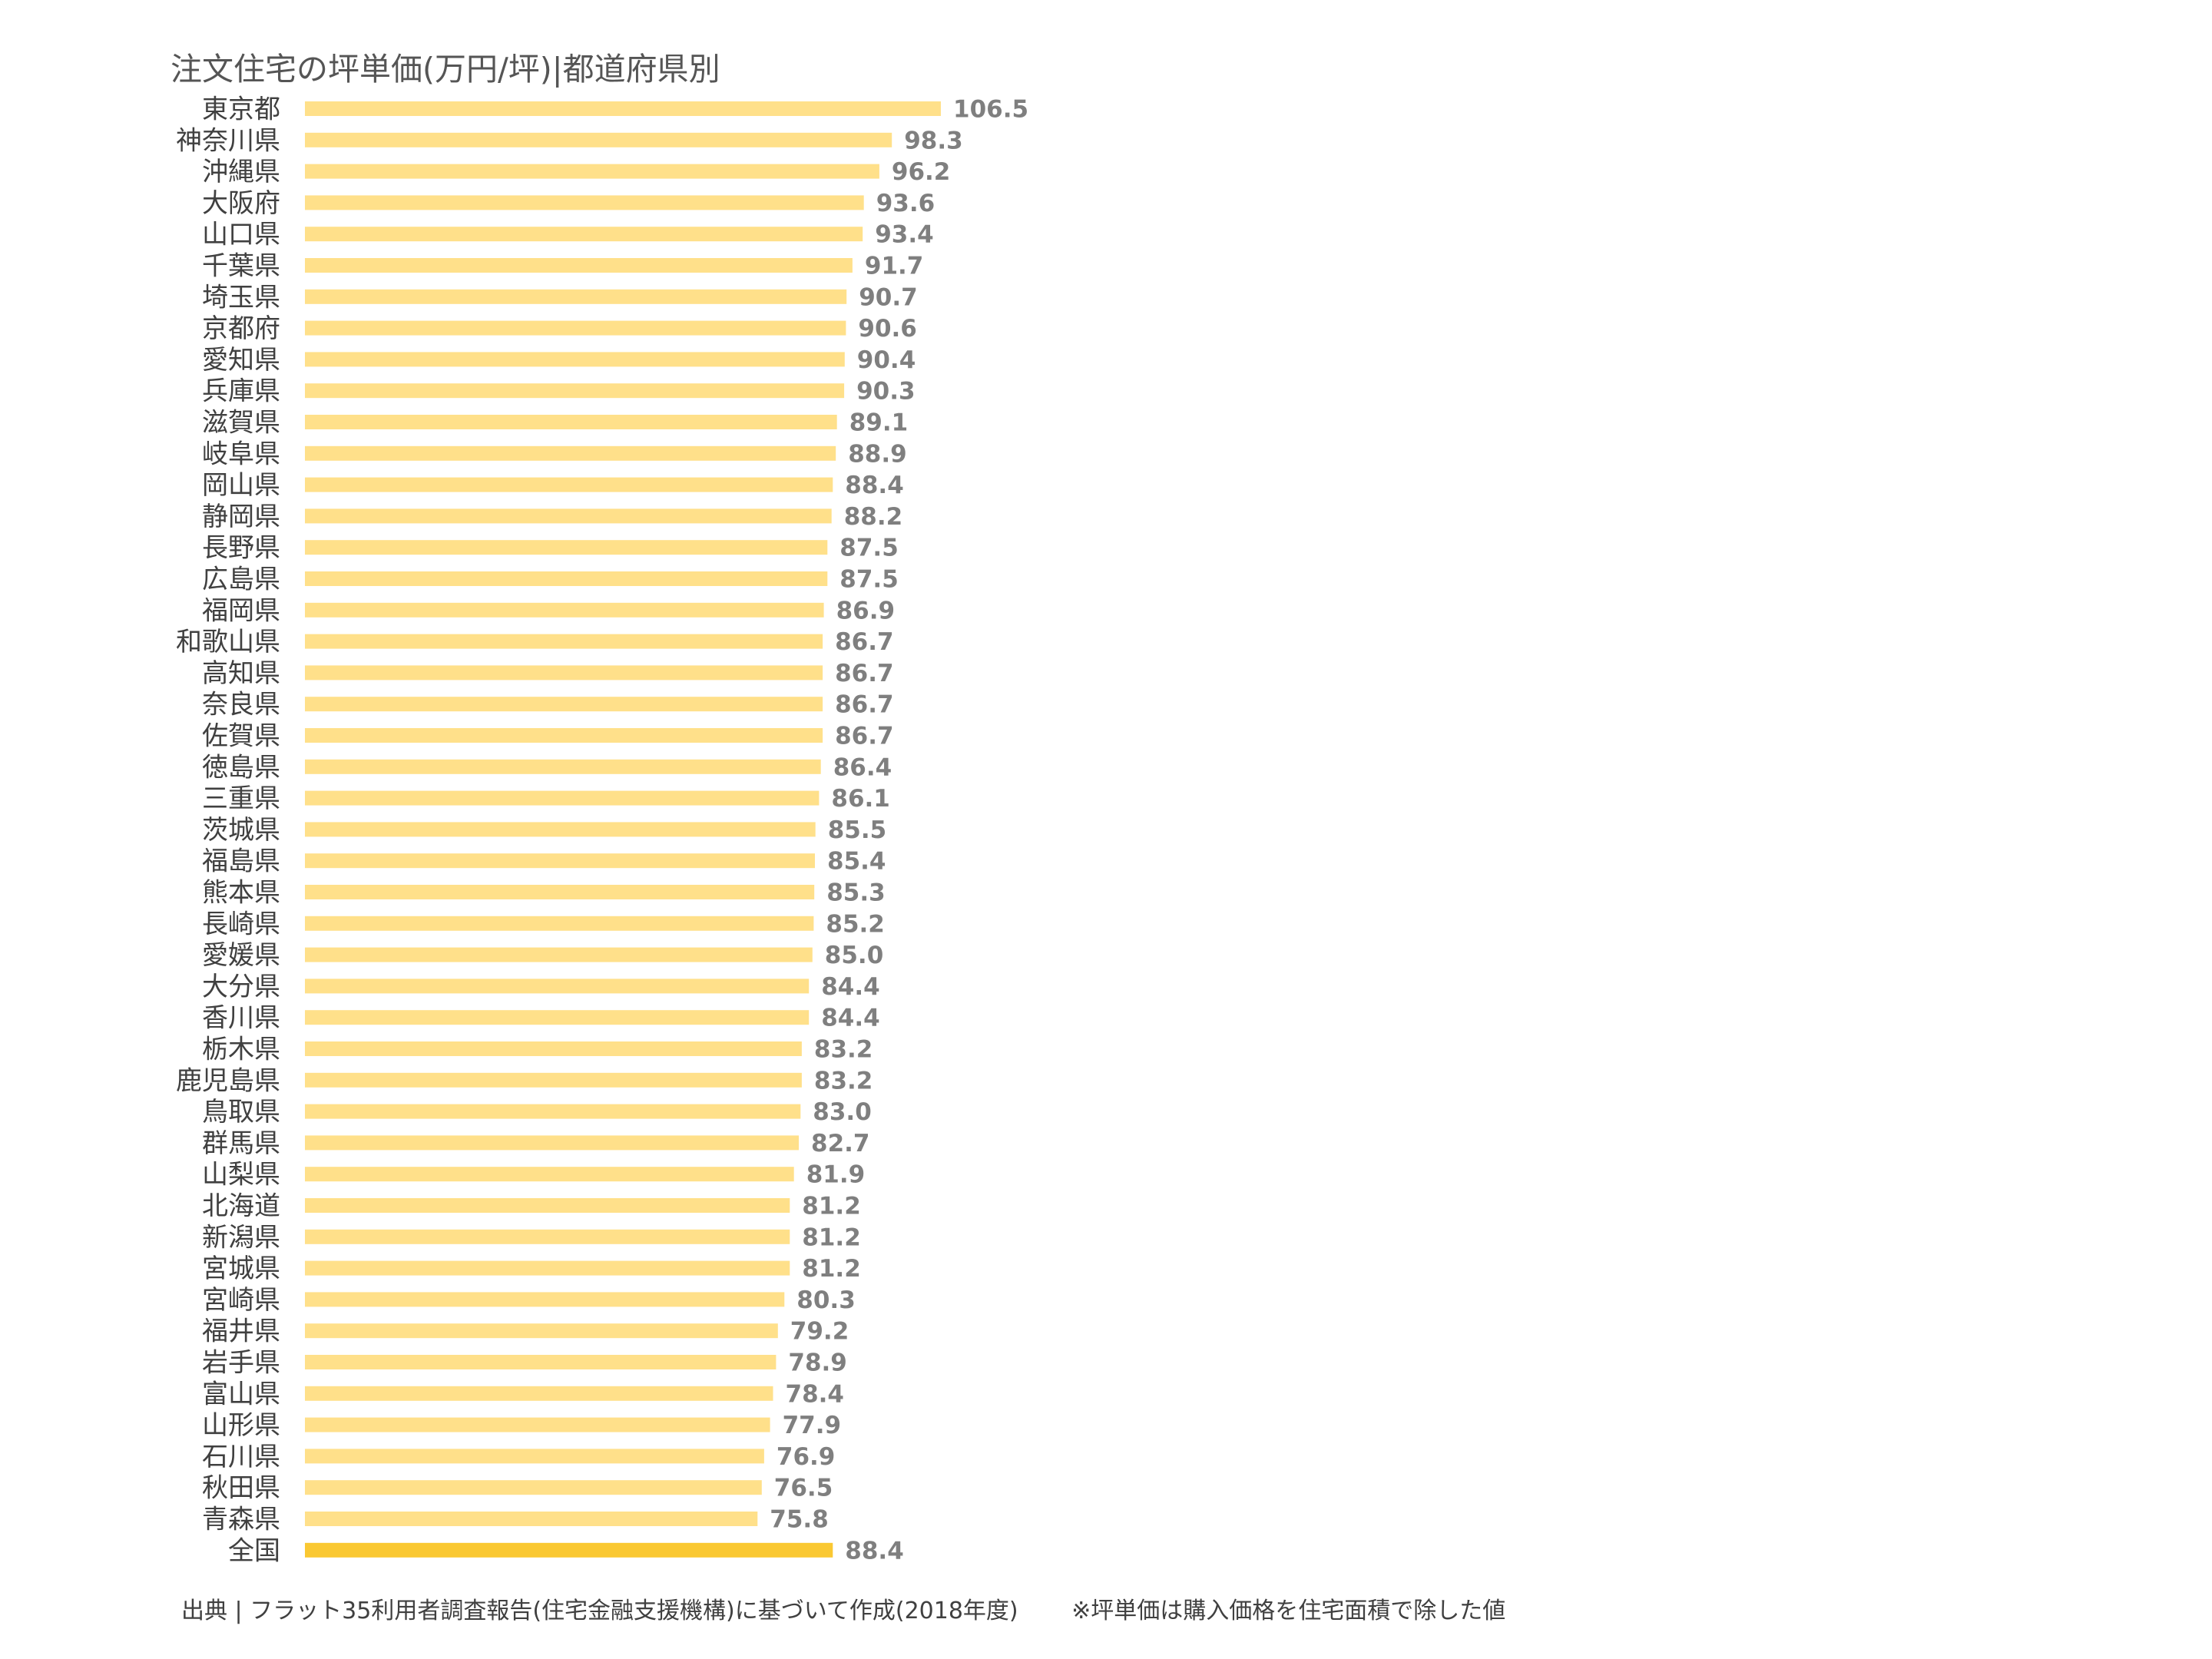  What do you see at coordinates (241, 361) in the screenshot?
I see `category-label: 愛知県` at bounding box center [241, 361].